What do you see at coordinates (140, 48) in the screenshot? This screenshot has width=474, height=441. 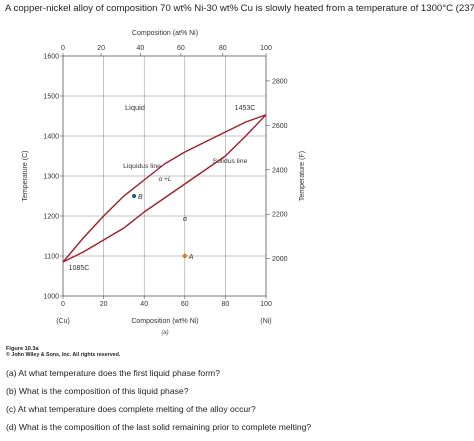 I see `top-tick-label: 40` at bounding box center [140, 48].